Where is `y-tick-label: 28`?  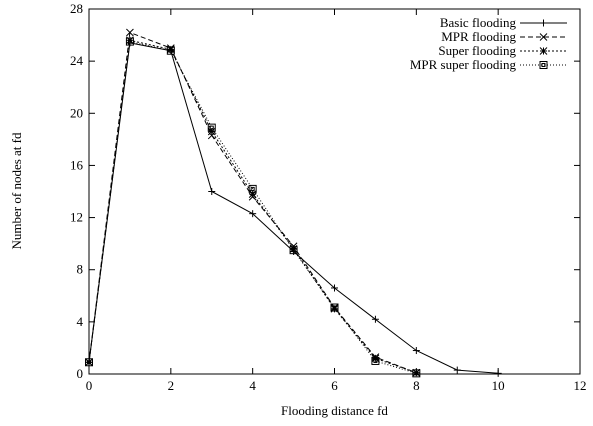 y-tick-label: 28 is located at coordinates (76, 8).